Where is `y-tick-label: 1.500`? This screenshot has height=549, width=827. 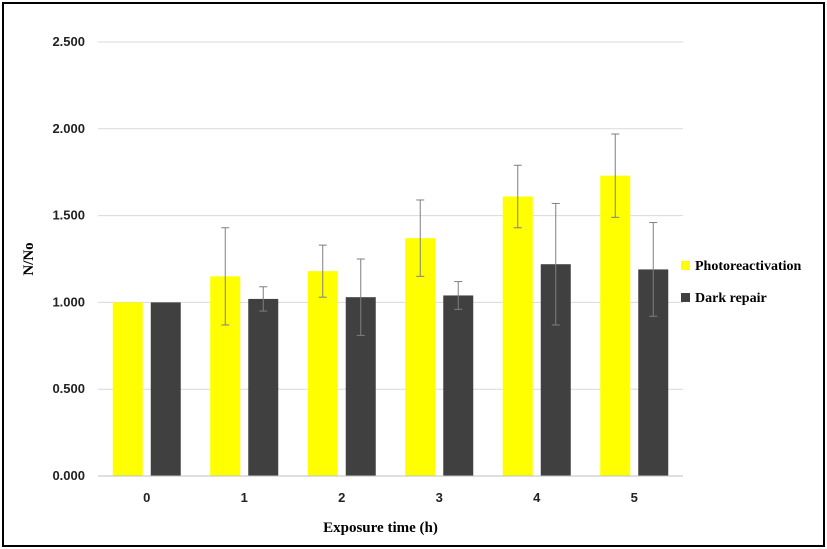
y-tick-label: 1.500 is located at coordinates (68, 215).